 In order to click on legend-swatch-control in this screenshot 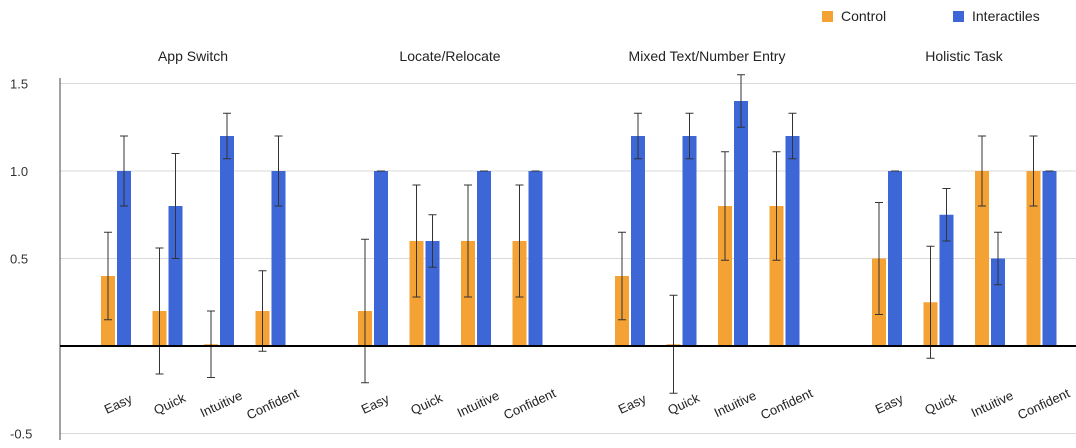, I will do `click(827, 16)`.